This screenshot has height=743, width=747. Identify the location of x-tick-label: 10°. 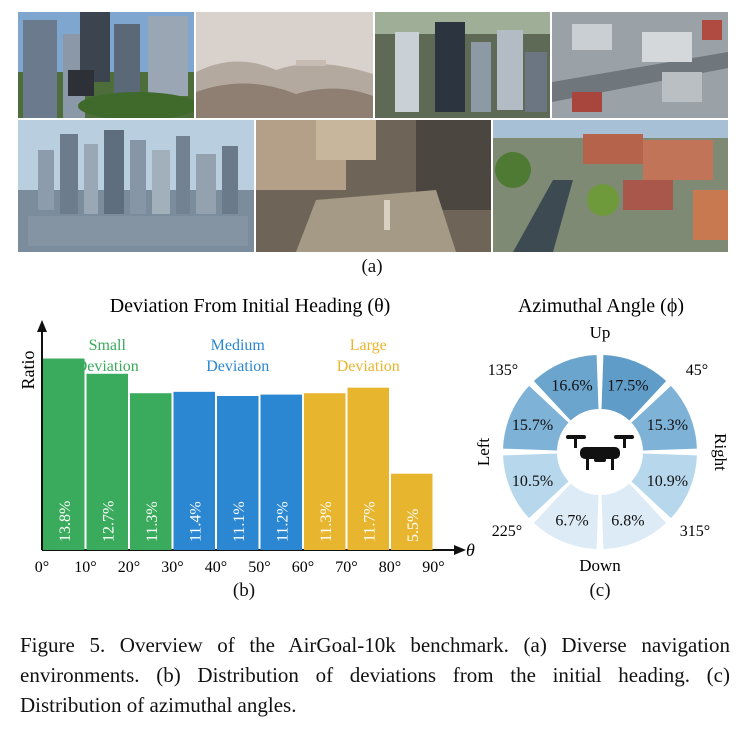
(85, 567).